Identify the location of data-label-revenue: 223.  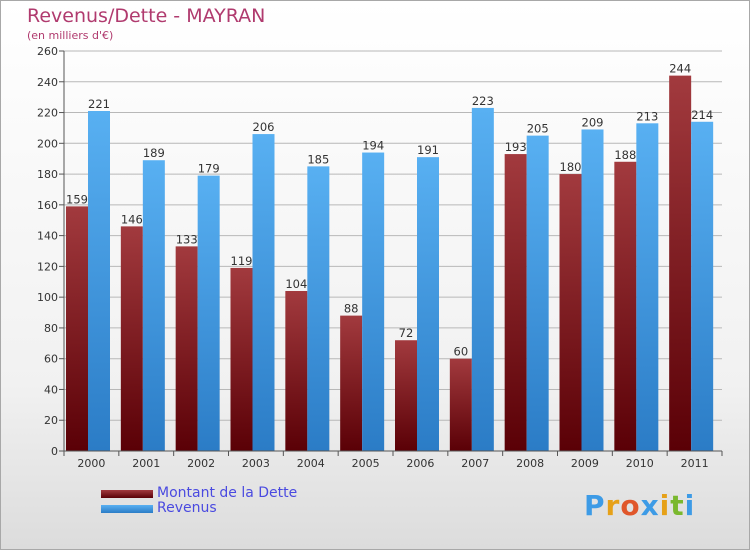
(483, 101).